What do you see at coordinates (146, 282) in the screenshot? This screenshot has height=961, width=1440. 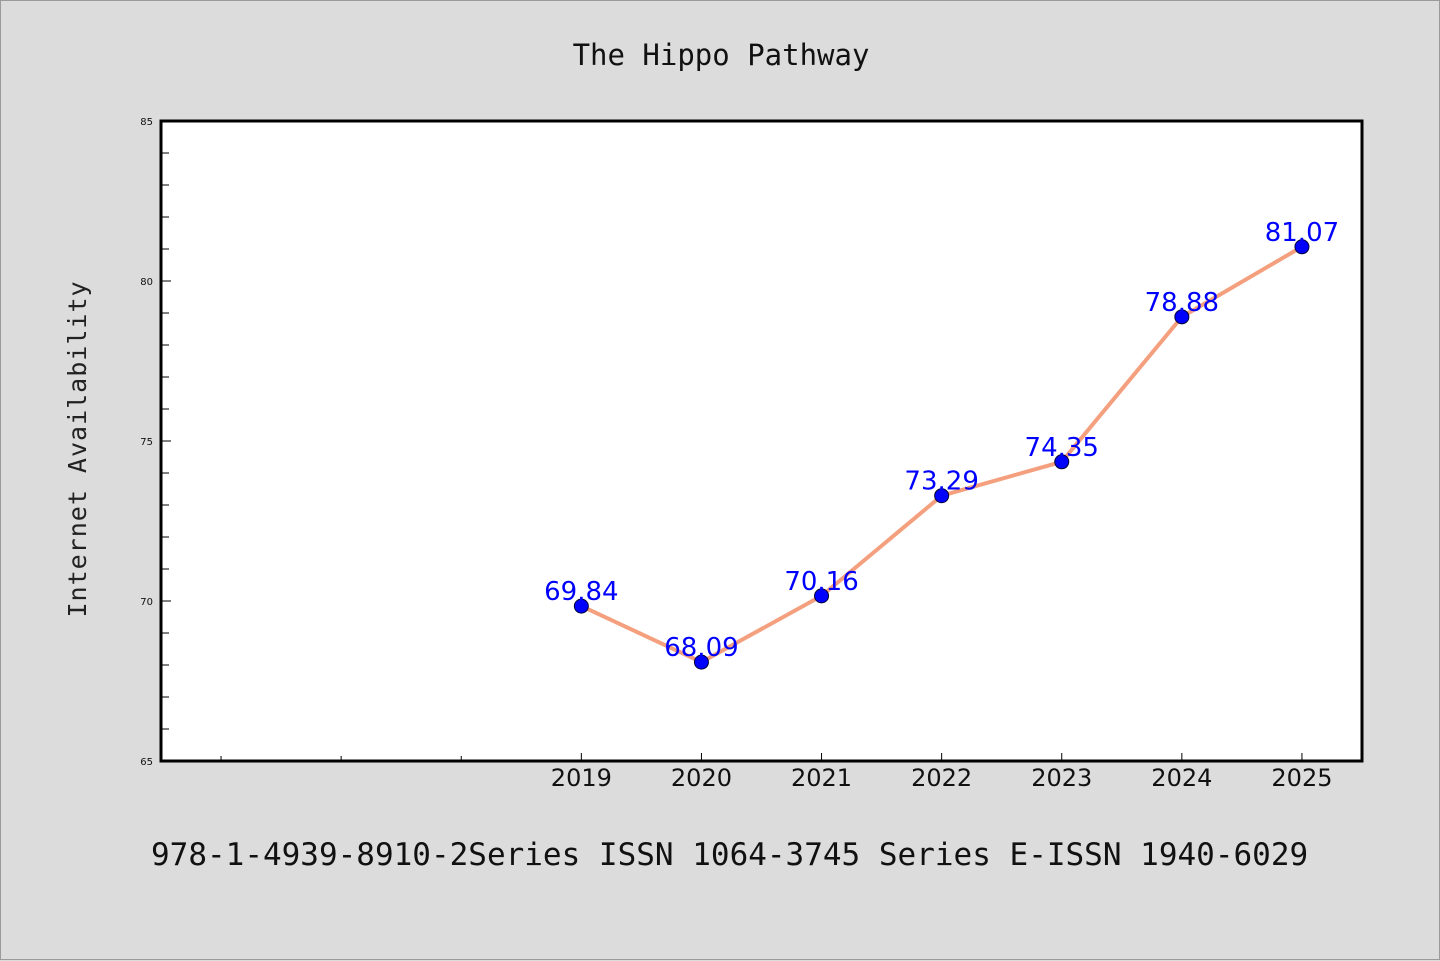 I see `y-tick-label: 80` at bounding box center [146, 282].